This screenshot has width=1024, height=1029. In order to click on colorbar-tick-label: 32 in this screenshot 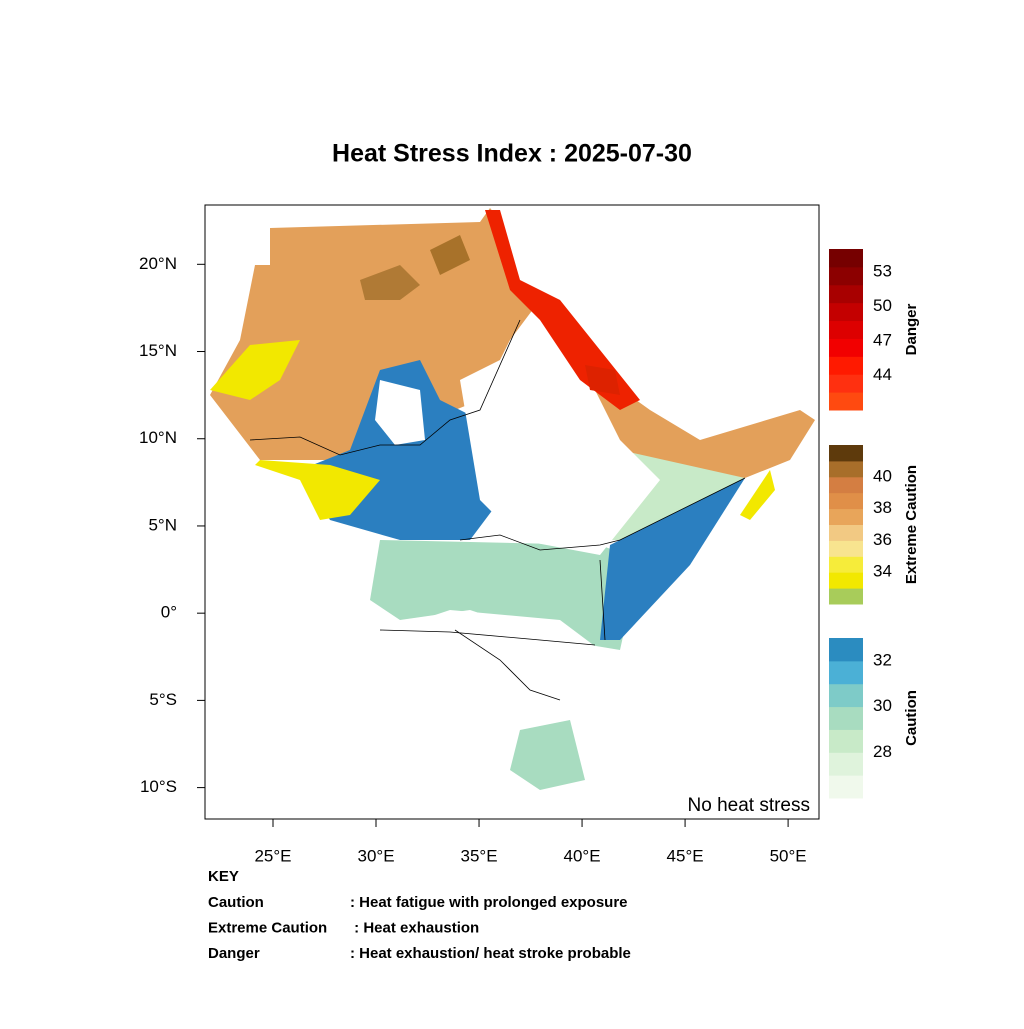, I will do `click(882, 659)`.